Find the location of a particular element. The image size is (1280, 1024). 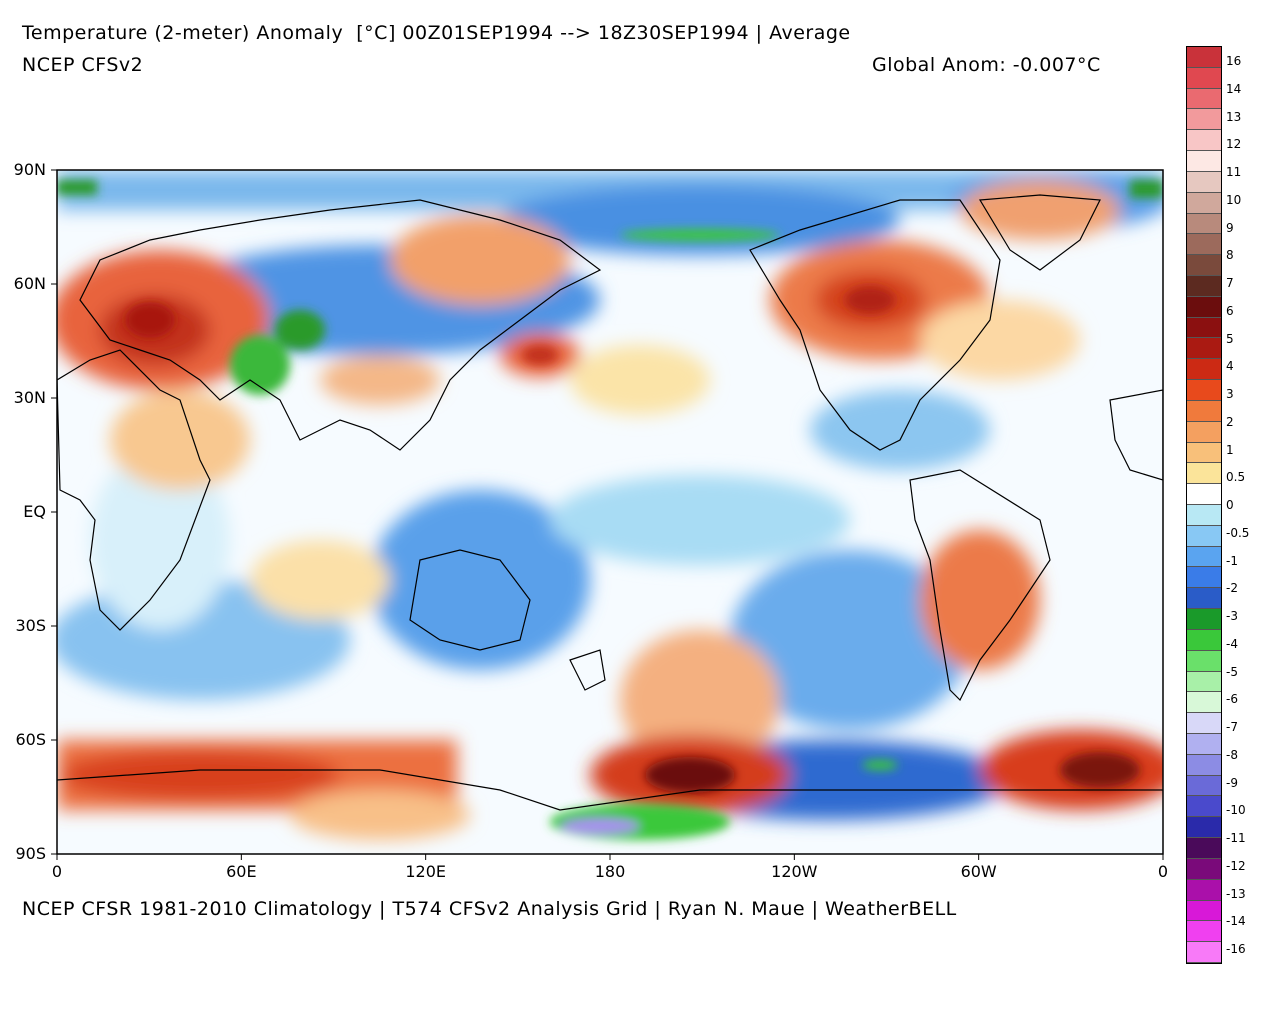

color-scale-label: -0.5 is located at coordinates (1238, 532).